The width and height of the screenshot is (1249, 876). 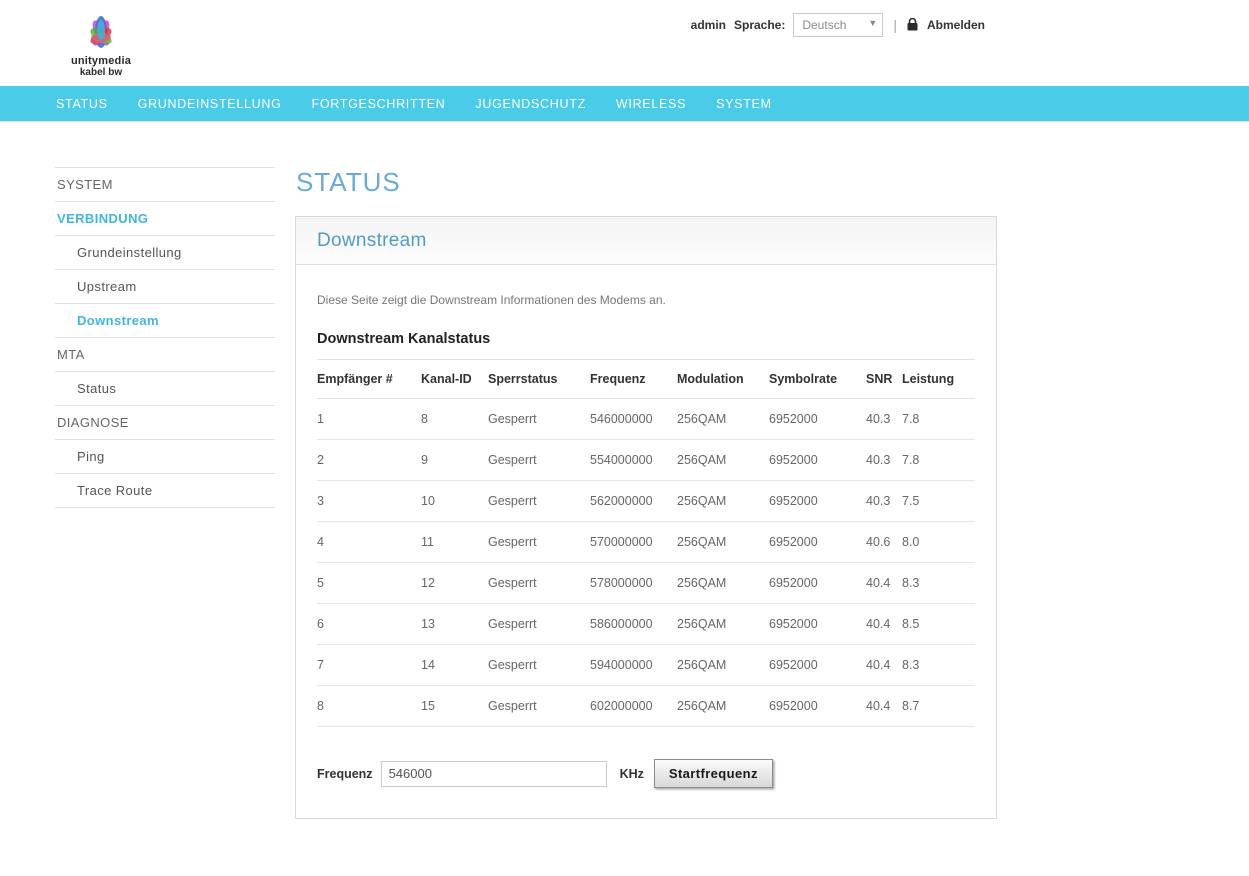 I want to click on panel-title: Downstream, so click(x=372, y=240).